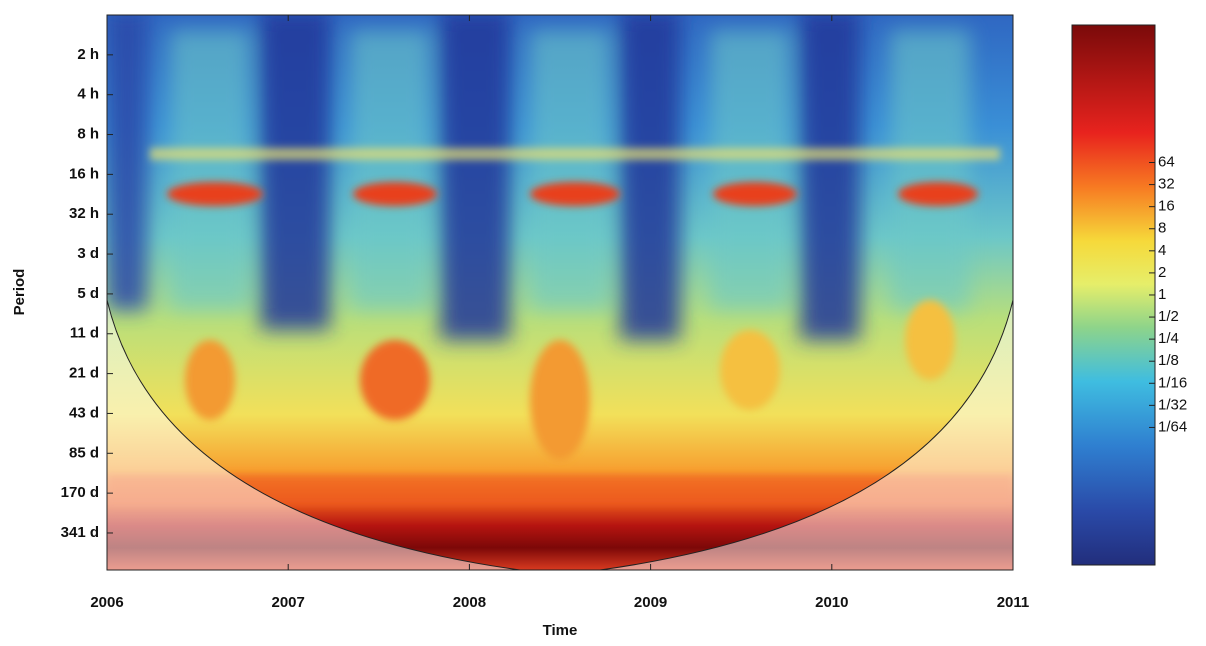  Describe the element at coordinates (1162, 272) in the screenshot. I see `colorbar-tick-label: 2` at that location.